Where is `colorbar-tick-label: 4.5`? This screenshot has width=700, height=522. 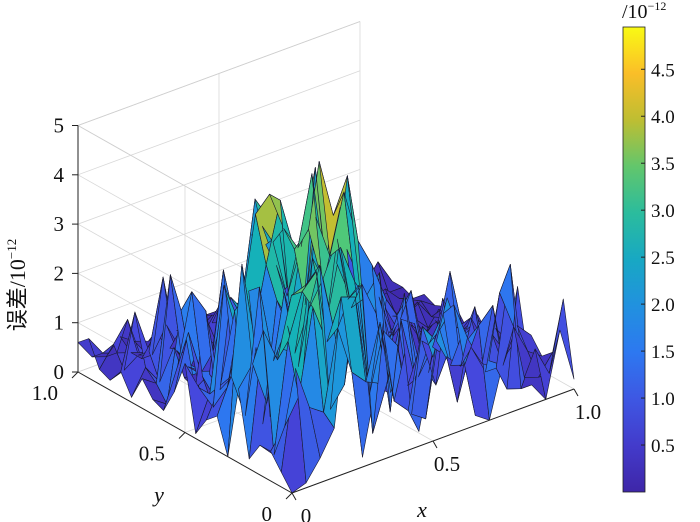
colorbar-tick-label: 4.5 is located at coordinates (663, 70).